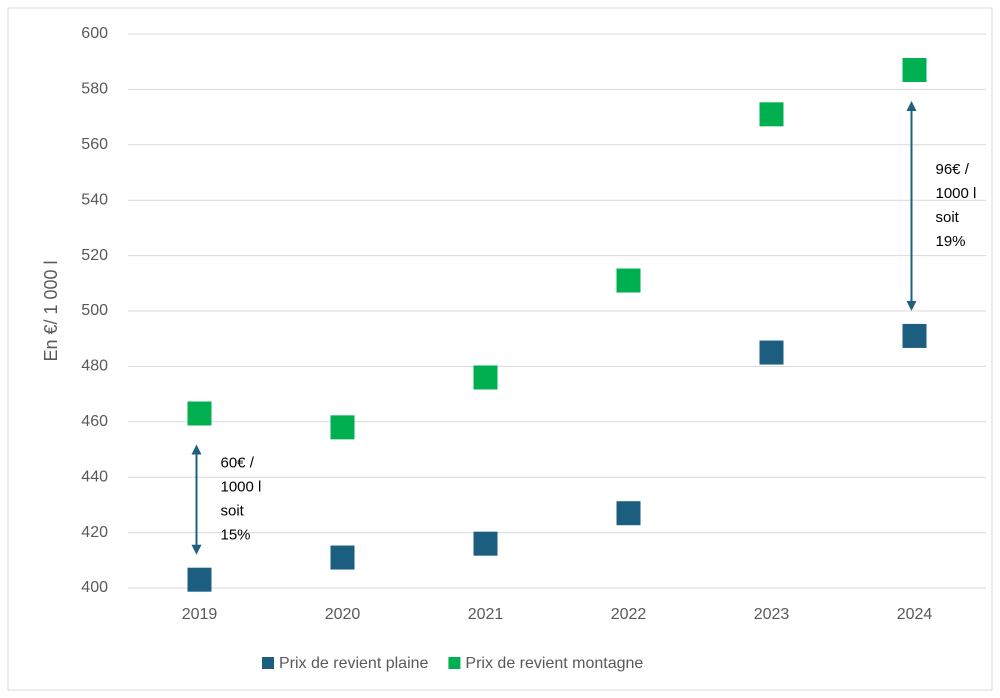  What do you see at coordinates (94, 255) in the screenshot?
I see `y-tick-label: 520` at bounding box center [94, 255].